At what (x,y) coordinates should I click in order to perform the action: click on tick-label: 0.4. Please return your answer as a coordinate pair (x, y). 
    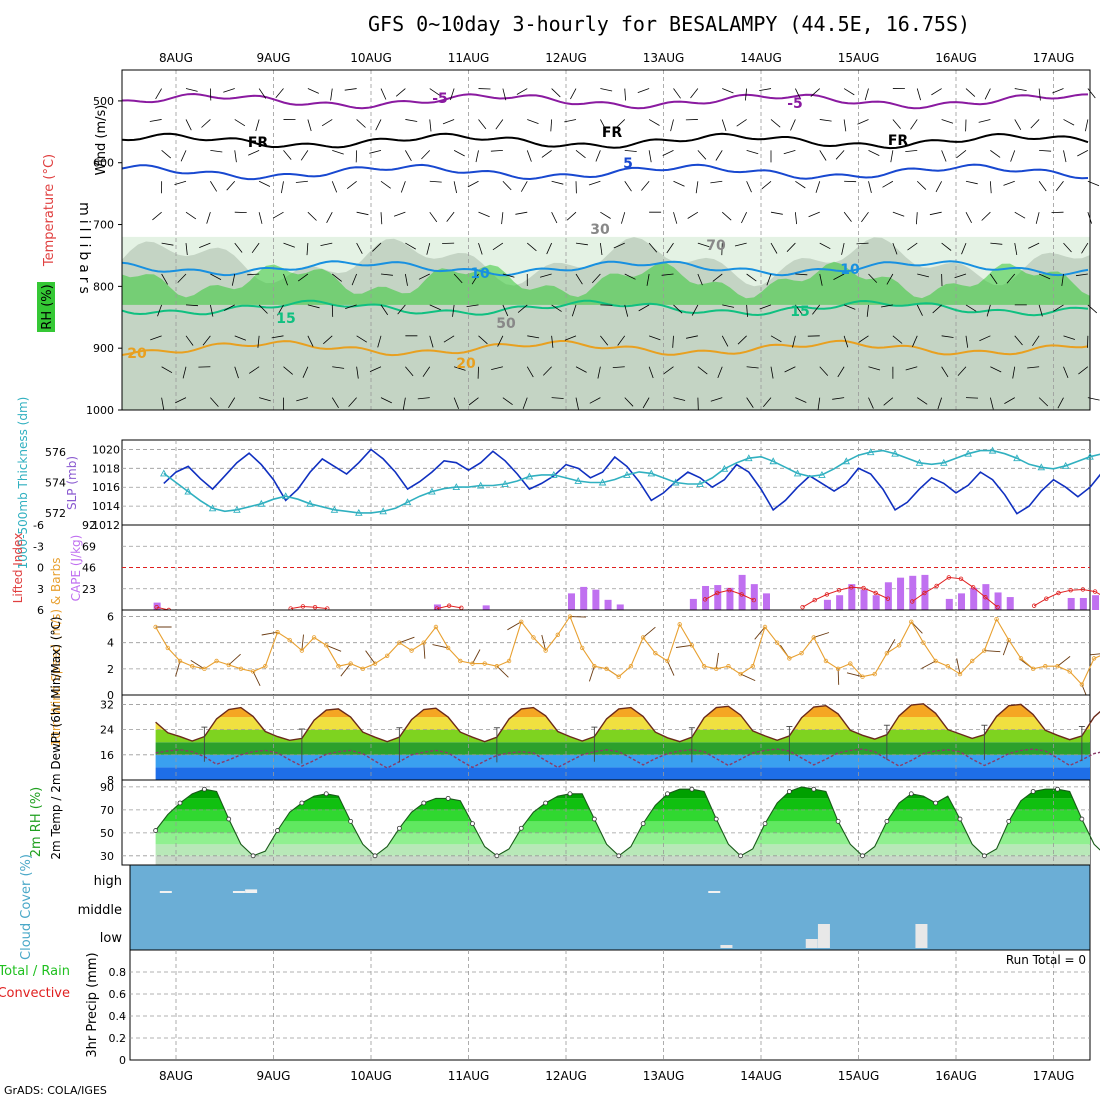
    Looking at the image, I should click on (118, 1016).